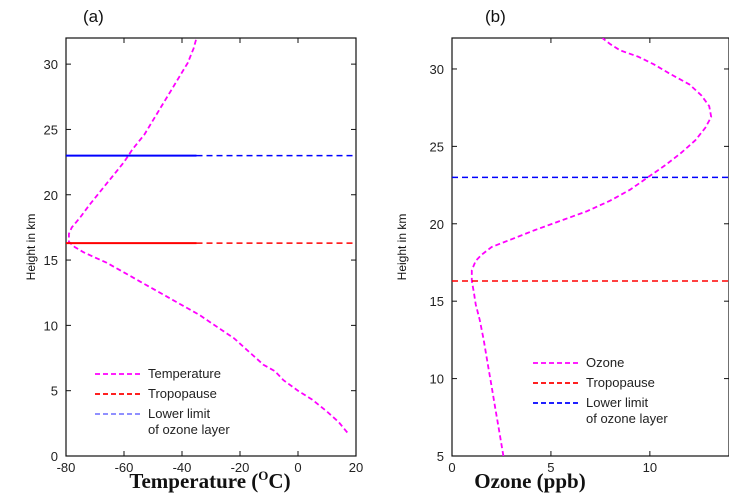 The width and height of the screenshot is (729, 498). I want to click on x-tick-label: -60, so click(124, 467).